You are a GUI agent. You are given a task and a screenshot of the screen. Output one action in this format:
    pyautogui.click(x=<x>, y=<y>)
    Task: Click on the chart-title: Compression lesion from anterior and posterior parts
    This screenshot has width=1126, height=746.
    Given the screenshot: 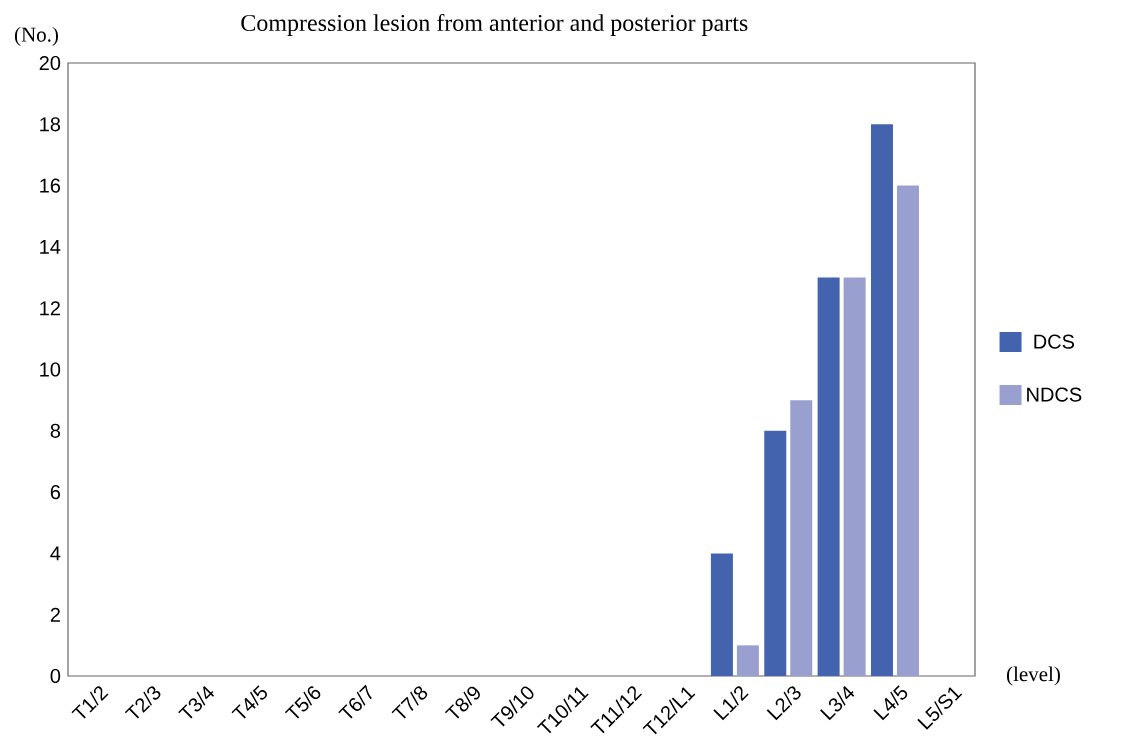 What is the action you would take?
    pyautogui.click(x=494, y=24)
    